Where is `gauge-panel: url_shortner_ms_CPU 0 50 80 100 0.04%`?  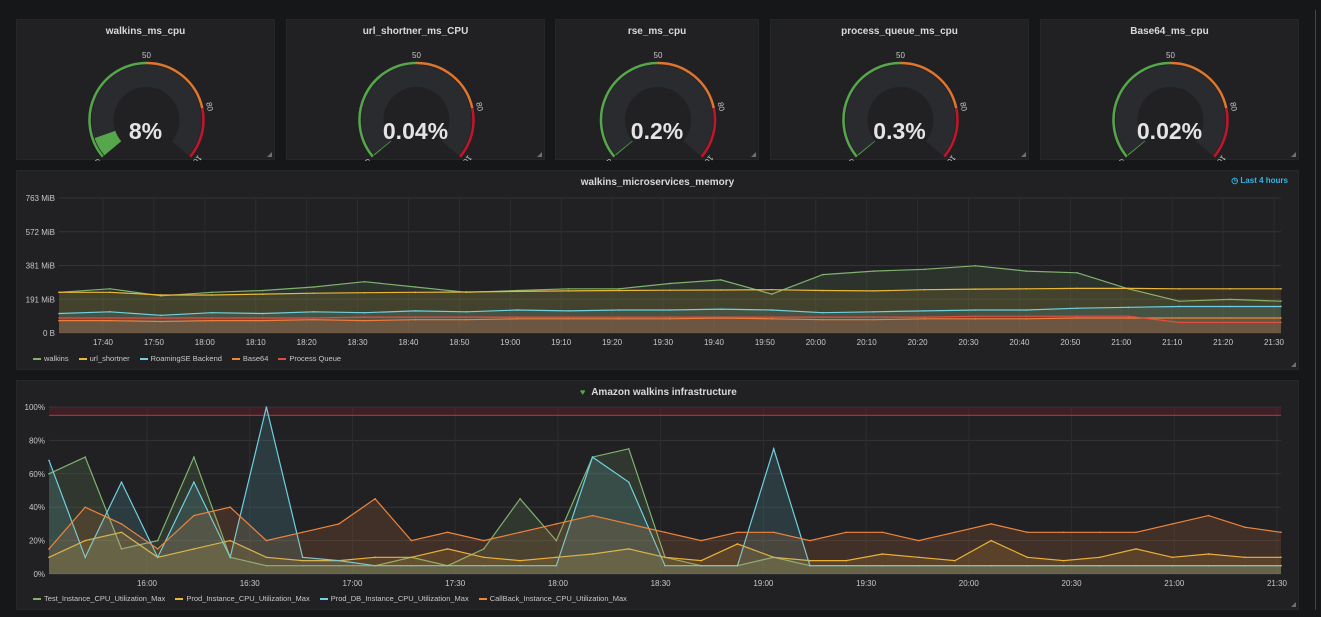 gauge-panel: url_shortner_ms_CPU 0 50 80 100 0.04% is located at coordinates (415, 90).